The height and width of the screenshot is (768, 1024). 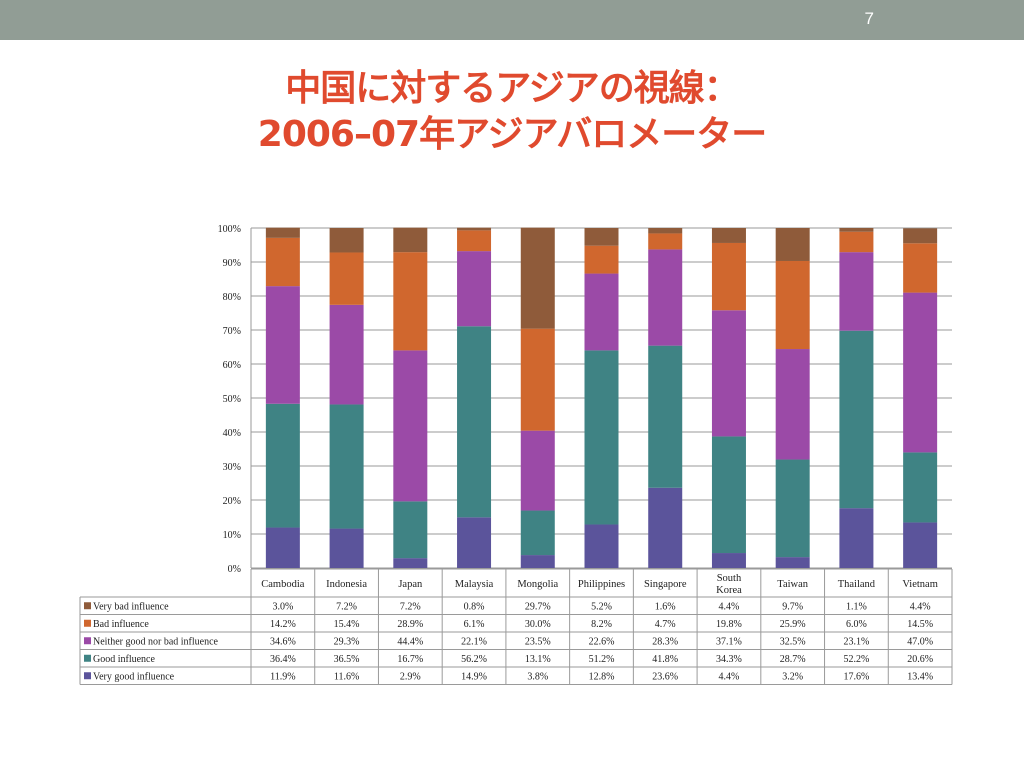 I want to click on y-tick-label: 20%, so click(x=232, y=501).